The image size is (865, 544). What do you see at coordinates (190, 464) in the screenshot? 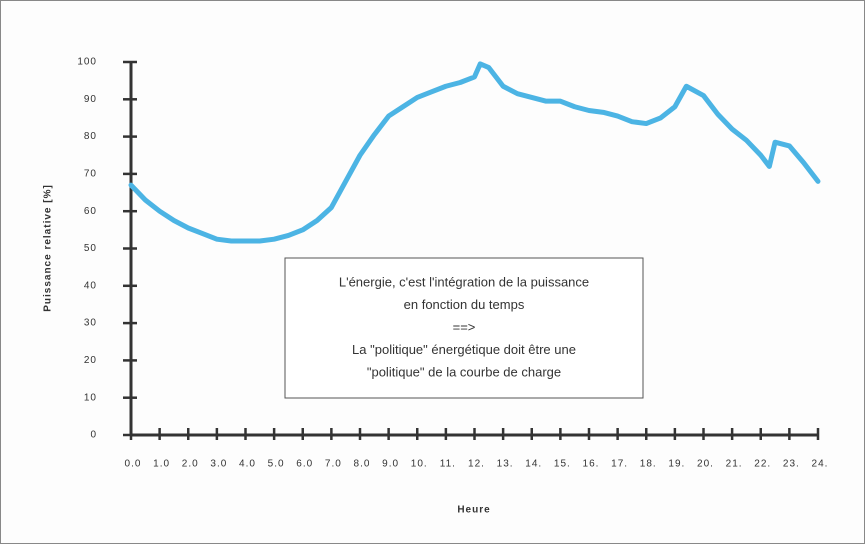
I see `x-tick-label: 2.0` at bounding box center [190, 464].